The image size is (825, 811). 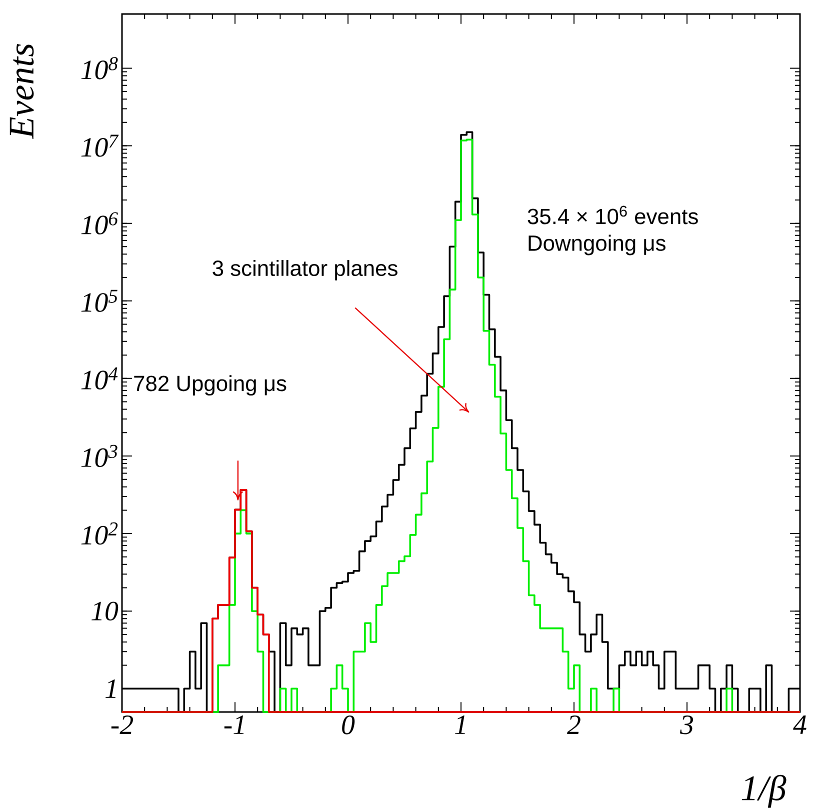 I want to click on x-axis-title: 1/β, so click(x=764, y=791).